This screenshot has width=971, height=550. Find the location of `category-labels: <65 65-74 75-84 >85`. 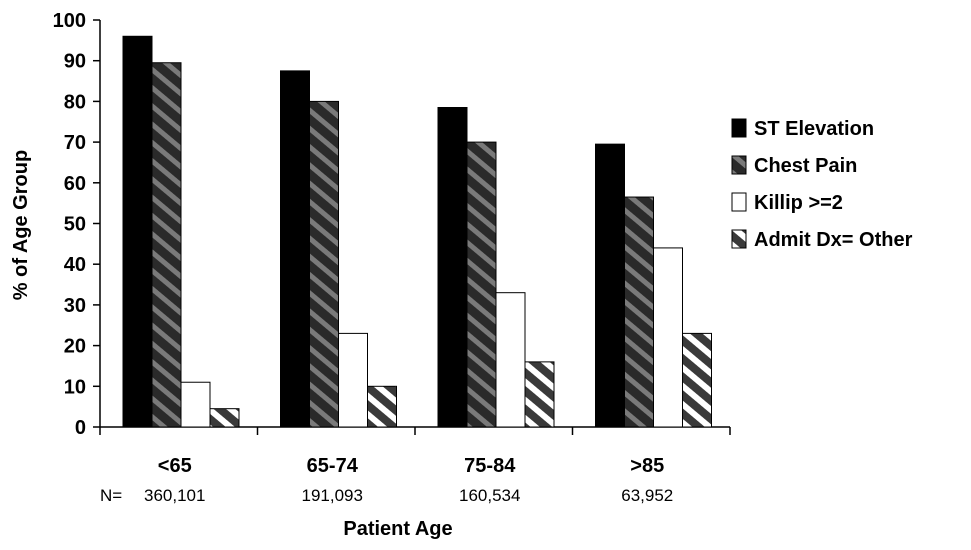

category-labels: <65 65-74 75-84 >85 is located at coordinates (411, 466).